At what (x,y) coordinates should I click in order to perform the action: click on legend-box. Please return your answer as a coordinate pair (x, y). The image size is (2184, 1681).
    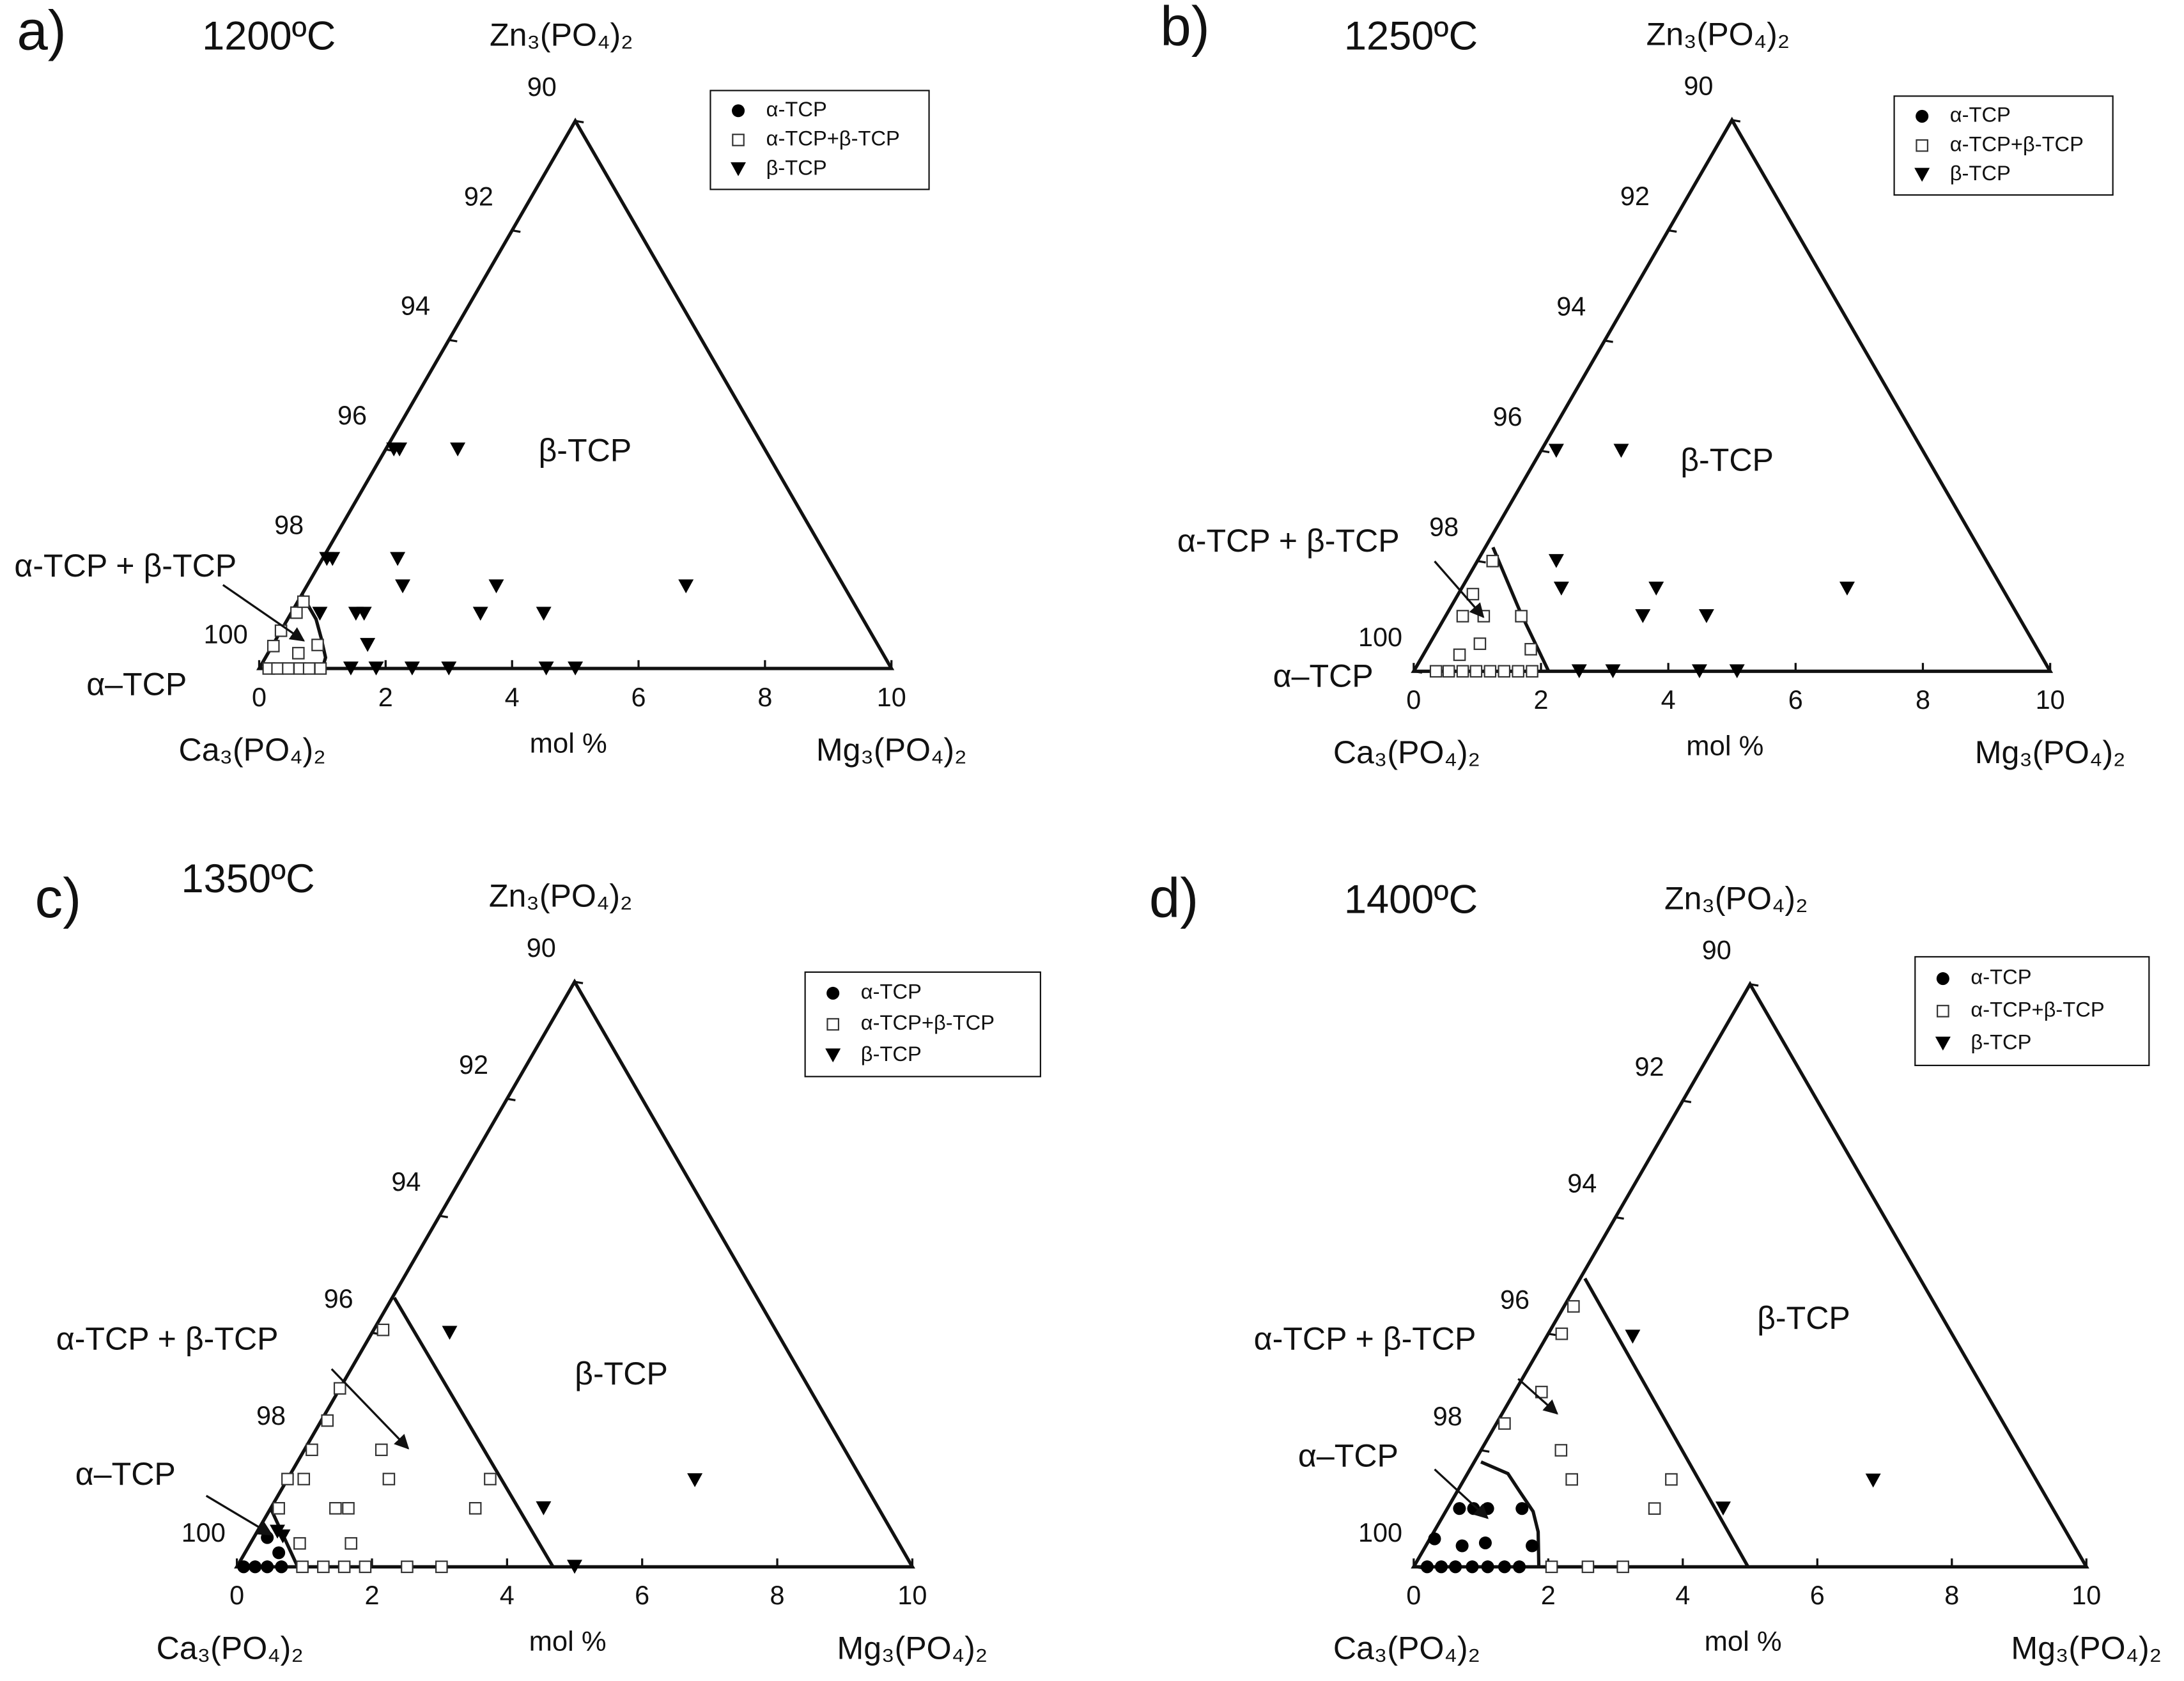
    Looking at the image, I should click on (2032, 1011).